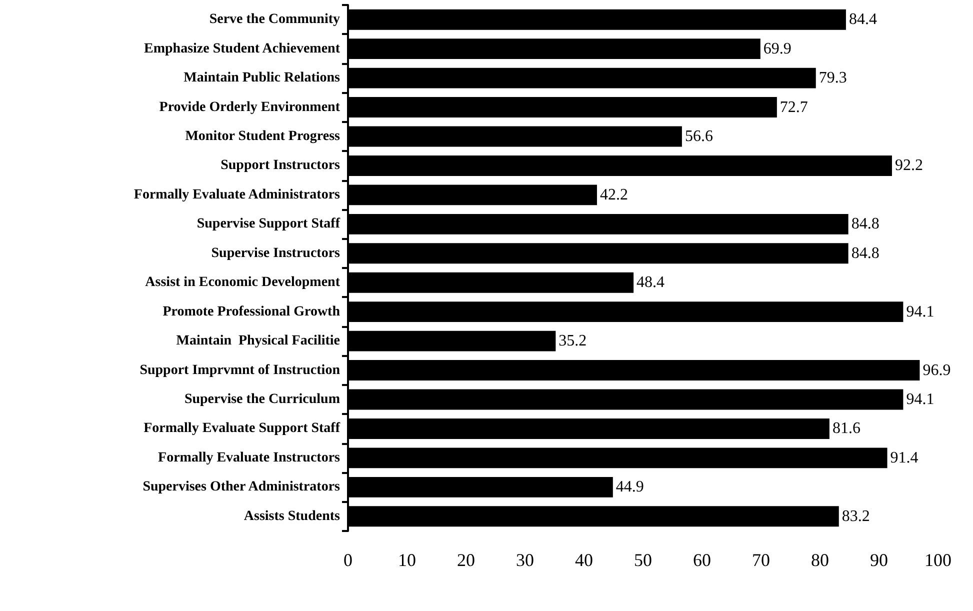 The height and width of the screenshot is (611, 973). What do you see at coordinates (584, 560) in the screenshot?
I see `x-tick-label: 40` at bounding box center [584, 560].